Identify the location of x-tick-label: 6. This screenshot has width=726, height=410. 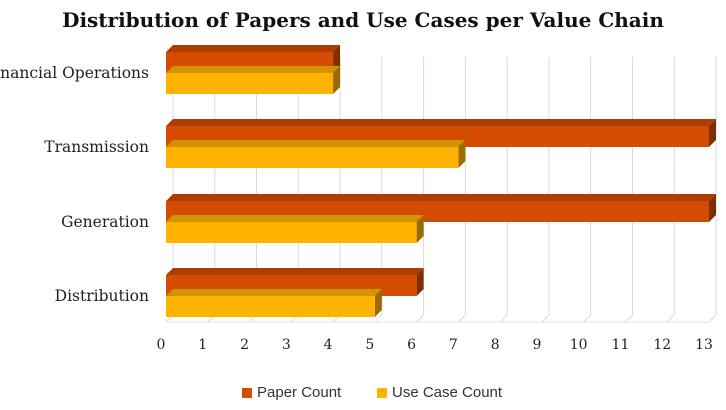
(411, 345).